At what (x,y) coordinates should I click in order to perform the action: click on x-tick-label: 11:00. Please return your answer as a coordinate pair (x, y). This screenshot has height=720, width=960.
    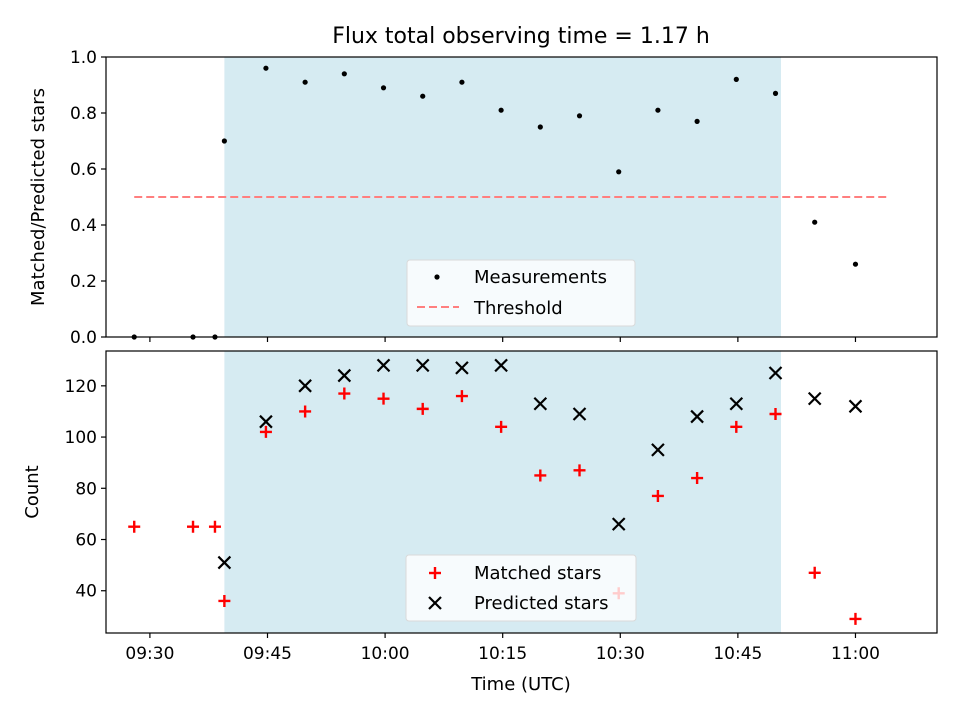
    Looking at the image, I should click on (855, 654).